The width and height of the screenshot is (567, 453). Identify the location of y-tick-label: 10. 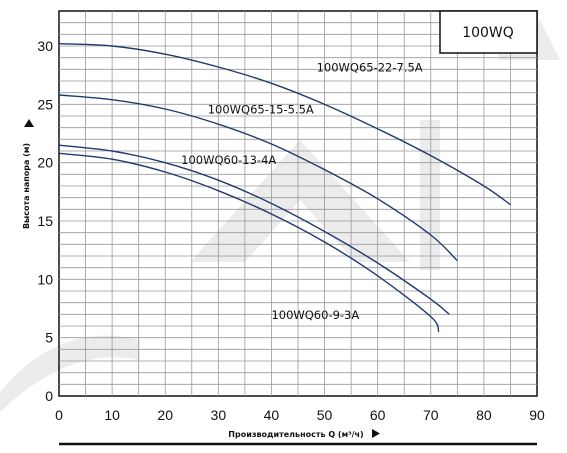
(45, 279).